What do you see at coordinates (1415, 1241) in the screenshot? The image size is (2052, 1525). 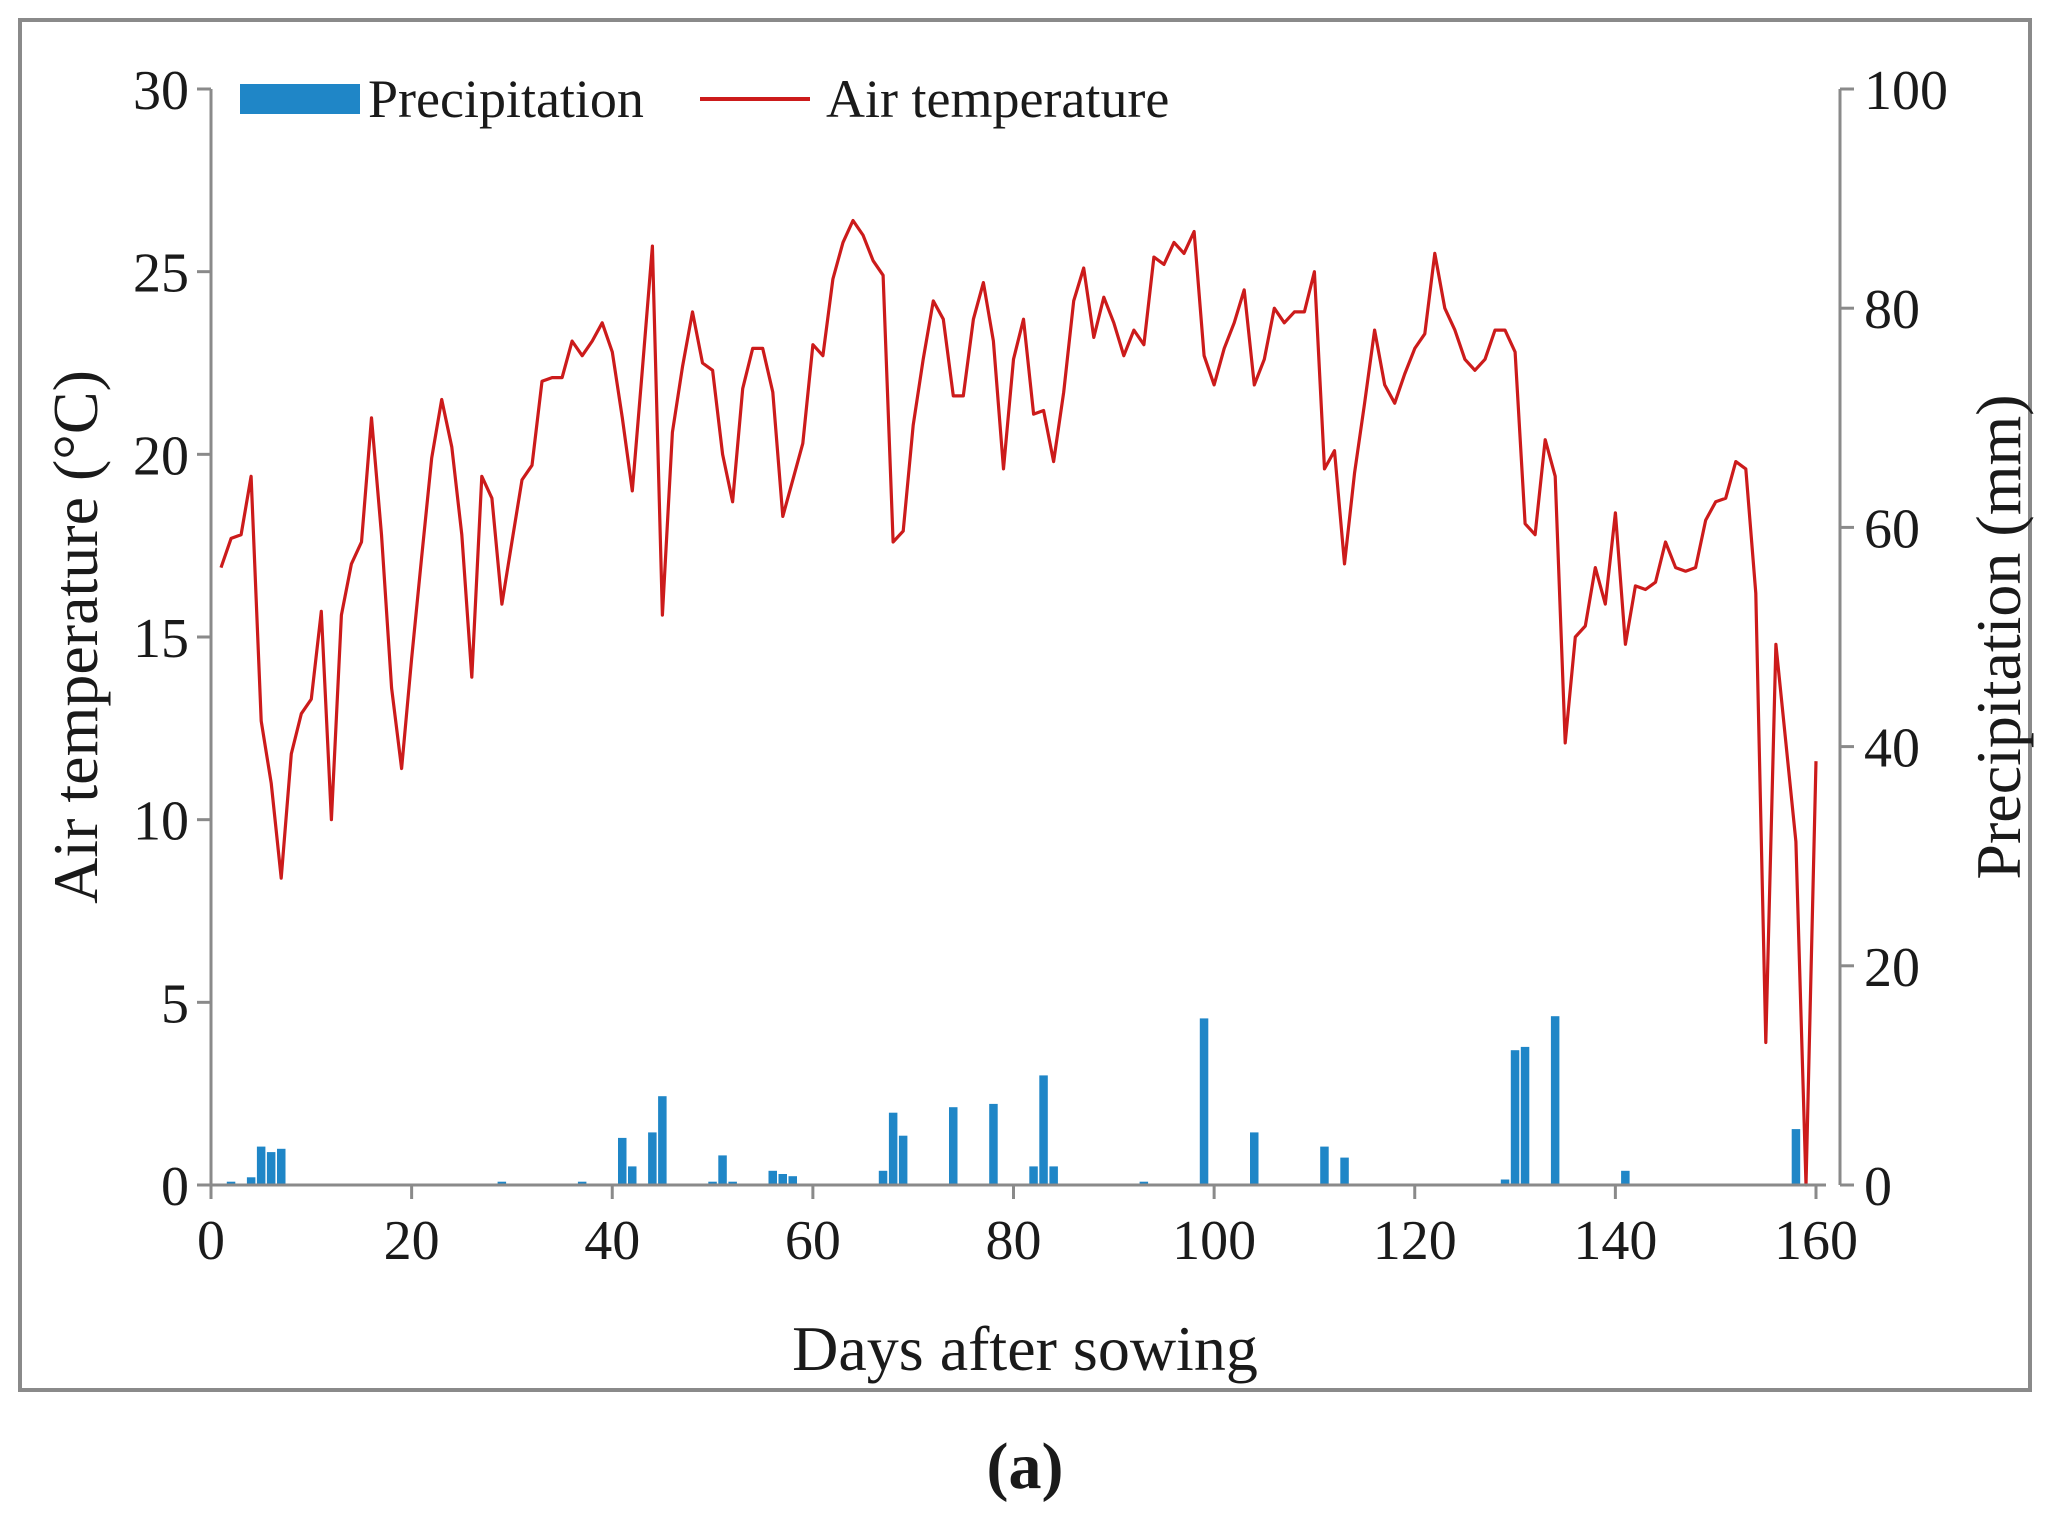 I see `x-tick-label: 120` at bounding box center [1415, 1241].